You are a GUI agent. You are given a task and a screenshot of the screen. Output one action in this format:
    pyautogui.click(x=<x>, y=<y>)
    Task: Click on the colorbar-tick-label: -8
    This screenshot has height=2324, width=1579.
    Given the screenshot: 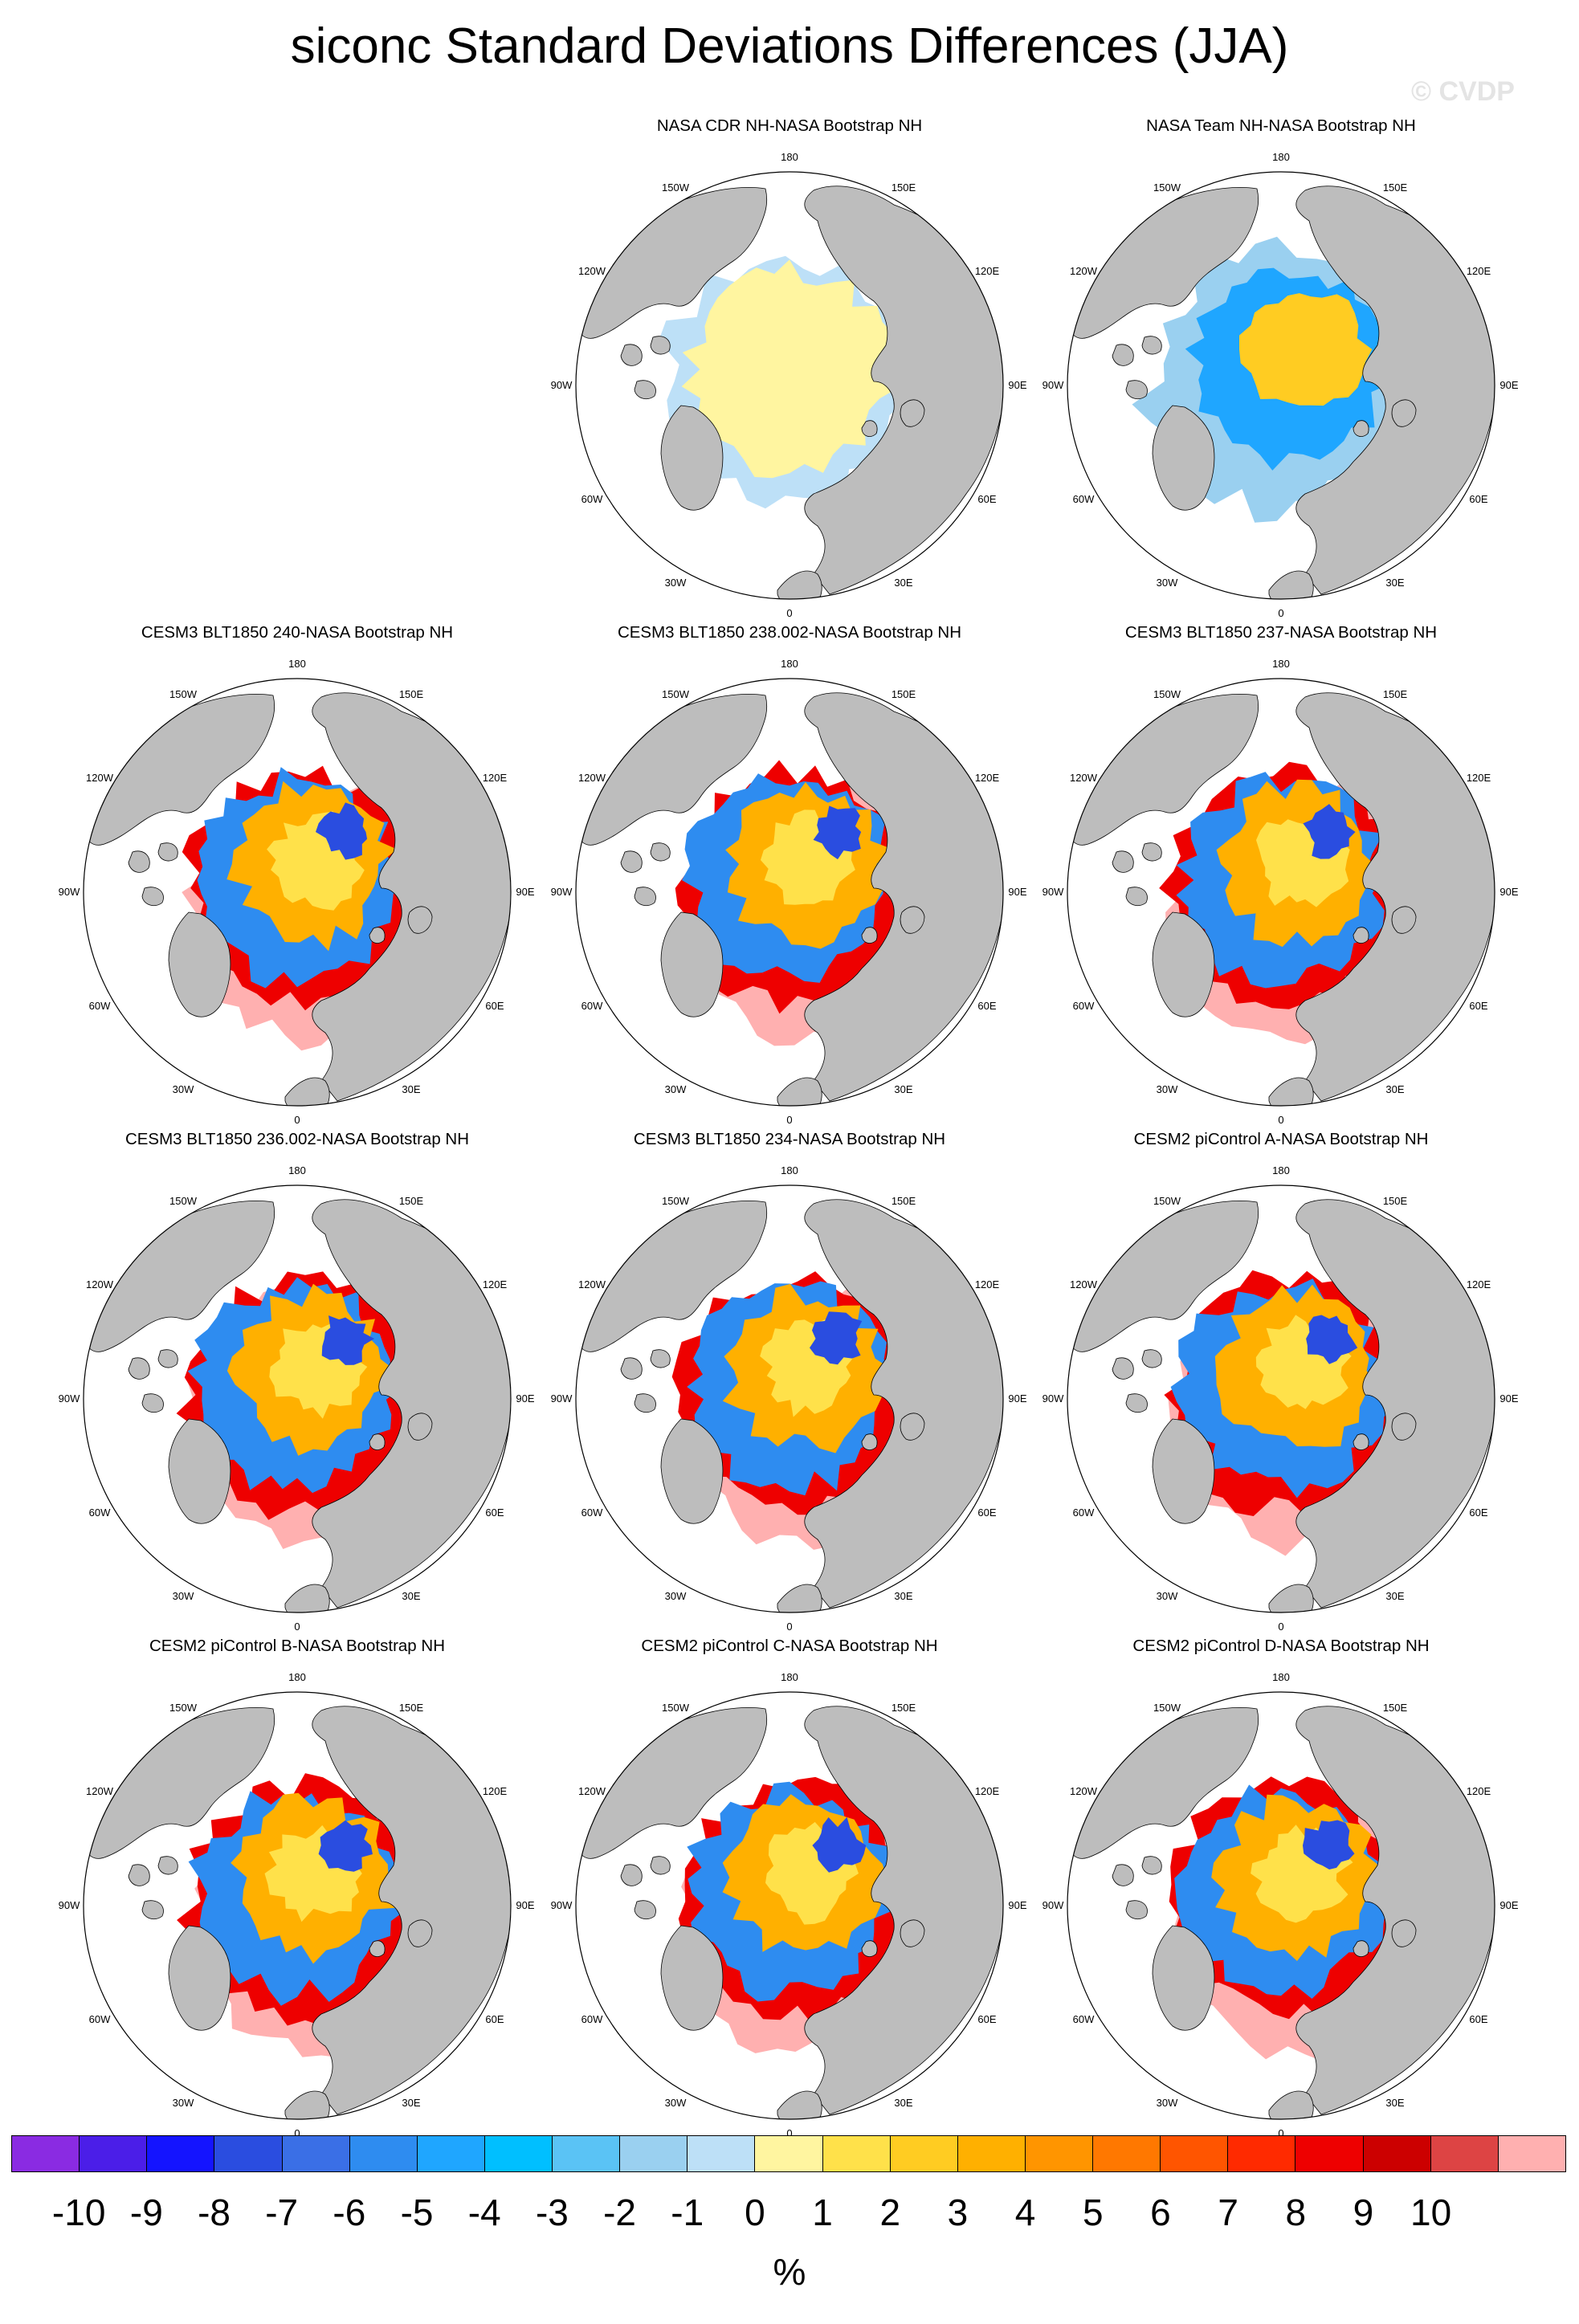 What is the action you would take?
    pyautogui.click(x=214, y=2212)
    